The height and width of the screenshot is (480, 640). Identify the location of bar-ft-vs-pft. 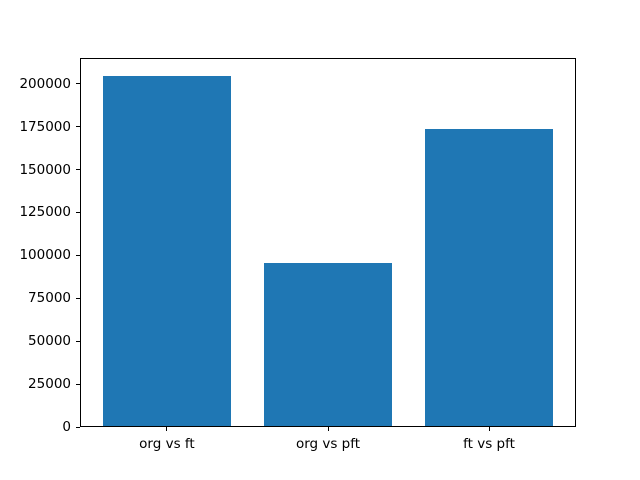
(489, 277).